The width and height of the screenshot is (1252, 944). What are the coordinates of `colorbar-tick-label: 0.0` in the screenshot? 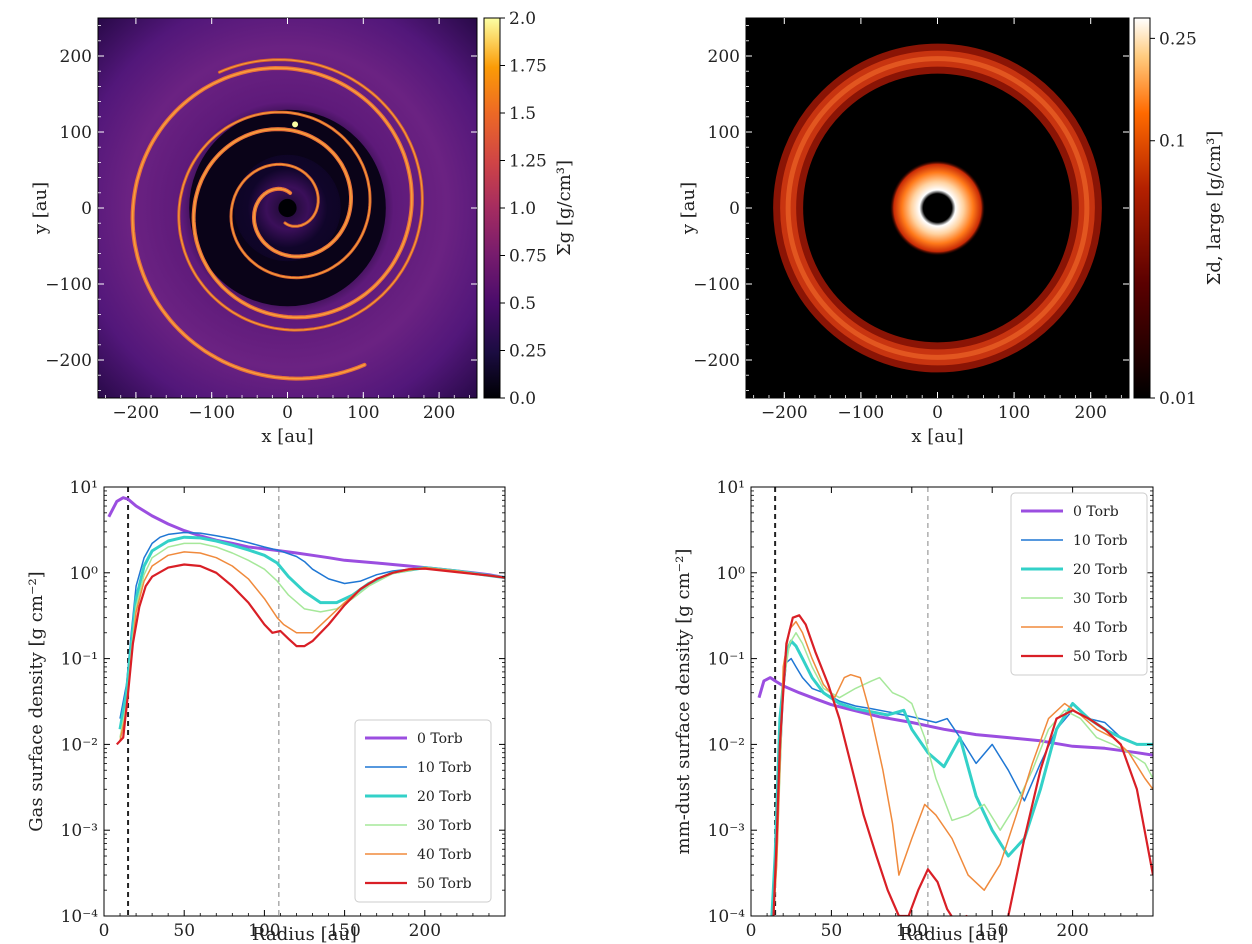 It's located at (522, 399).